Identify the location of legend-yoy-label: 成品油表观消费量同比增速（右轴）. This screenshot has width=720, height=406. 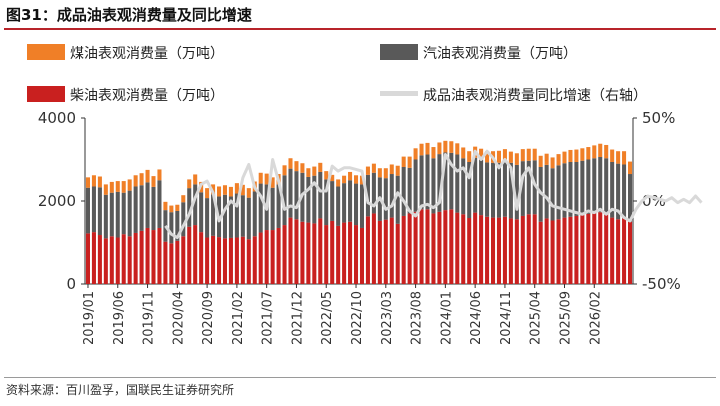
(535, 96).